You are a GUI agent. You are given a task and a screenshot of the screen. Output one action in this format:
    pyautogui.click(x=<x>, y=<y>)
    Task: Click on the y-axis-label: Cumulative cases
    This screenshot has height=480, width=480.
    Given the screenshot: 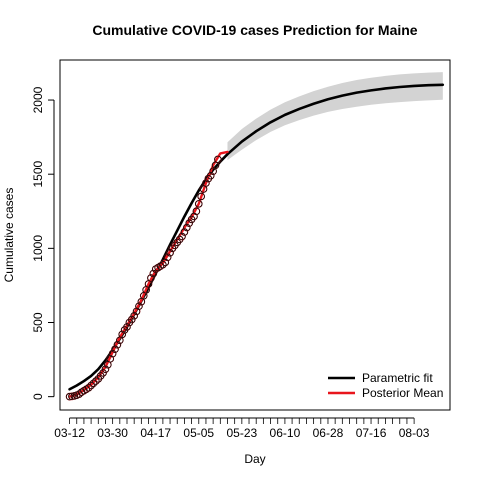 What is the action you would take?
    pyautogui.click(x=9, y=235)
    